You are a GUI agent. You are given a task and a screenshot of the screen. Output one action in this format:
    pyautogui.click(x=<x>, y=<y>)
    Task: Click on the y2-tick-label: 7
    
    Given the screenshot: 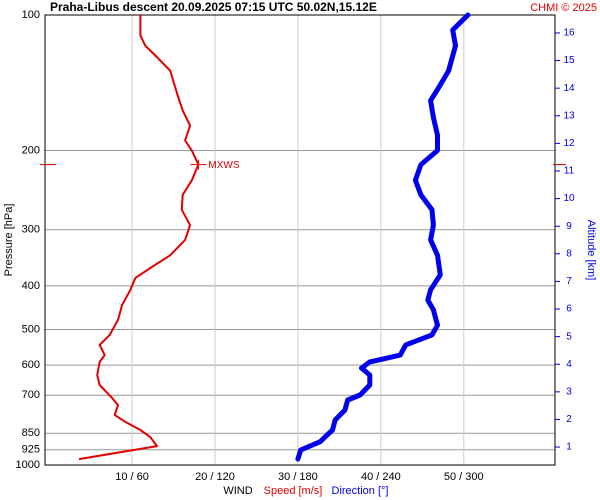 What is the action you would take?
    pyautogui.click(x=569, y=281)
    